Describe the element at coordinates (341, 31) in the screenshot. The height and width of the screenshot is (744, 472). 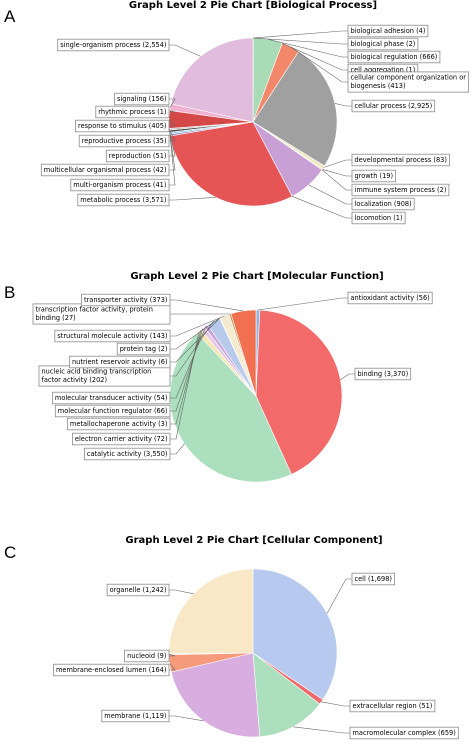
I see `slice-label: biological adhesion (4)` at that location.